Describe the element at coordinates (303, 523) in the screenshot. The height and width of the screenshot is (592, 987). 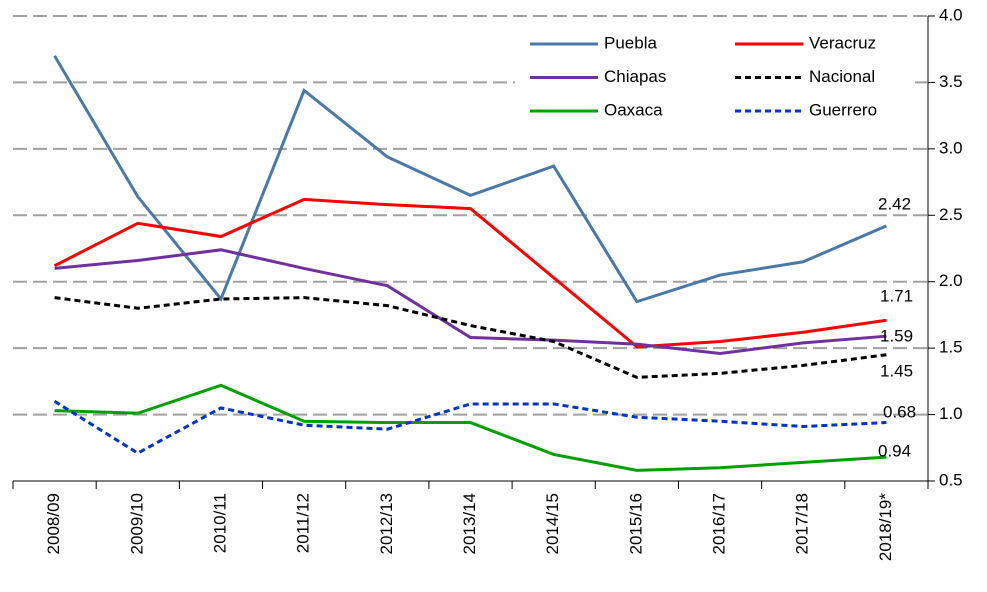
I see `x-tick-label: 2011/12` at that location.